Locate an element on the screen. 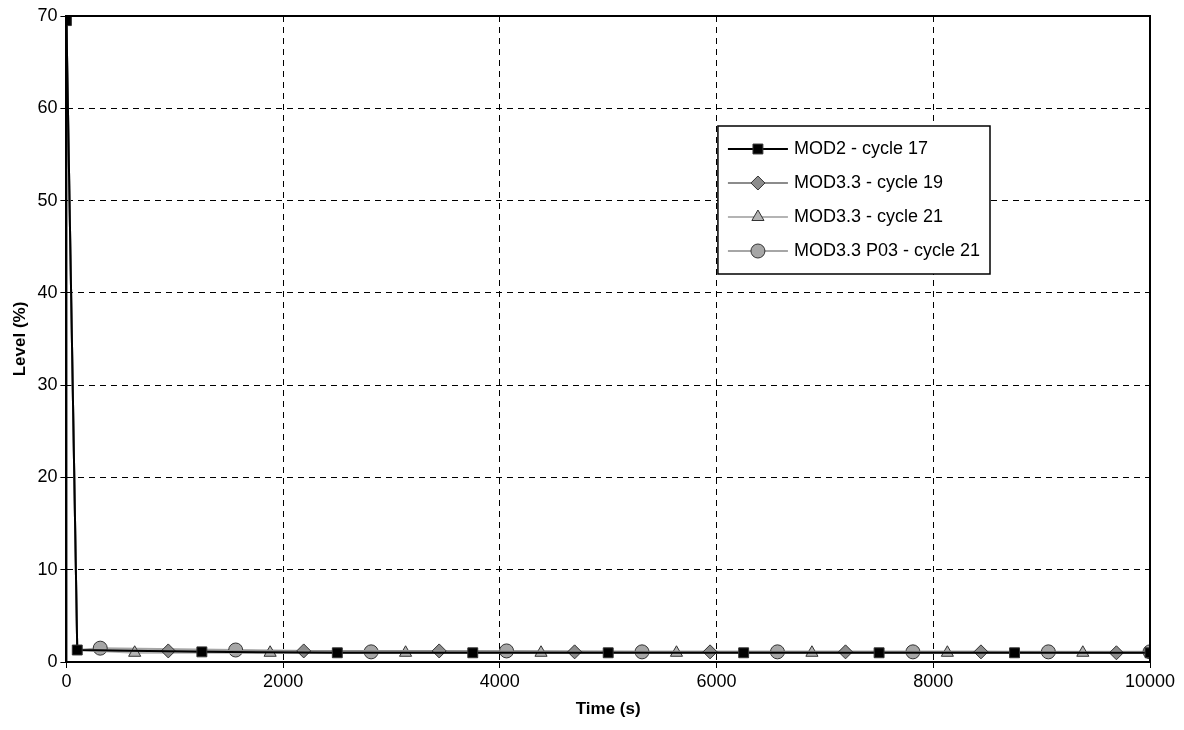  y-tick-label: 20 is located at coordinates (47, 476).